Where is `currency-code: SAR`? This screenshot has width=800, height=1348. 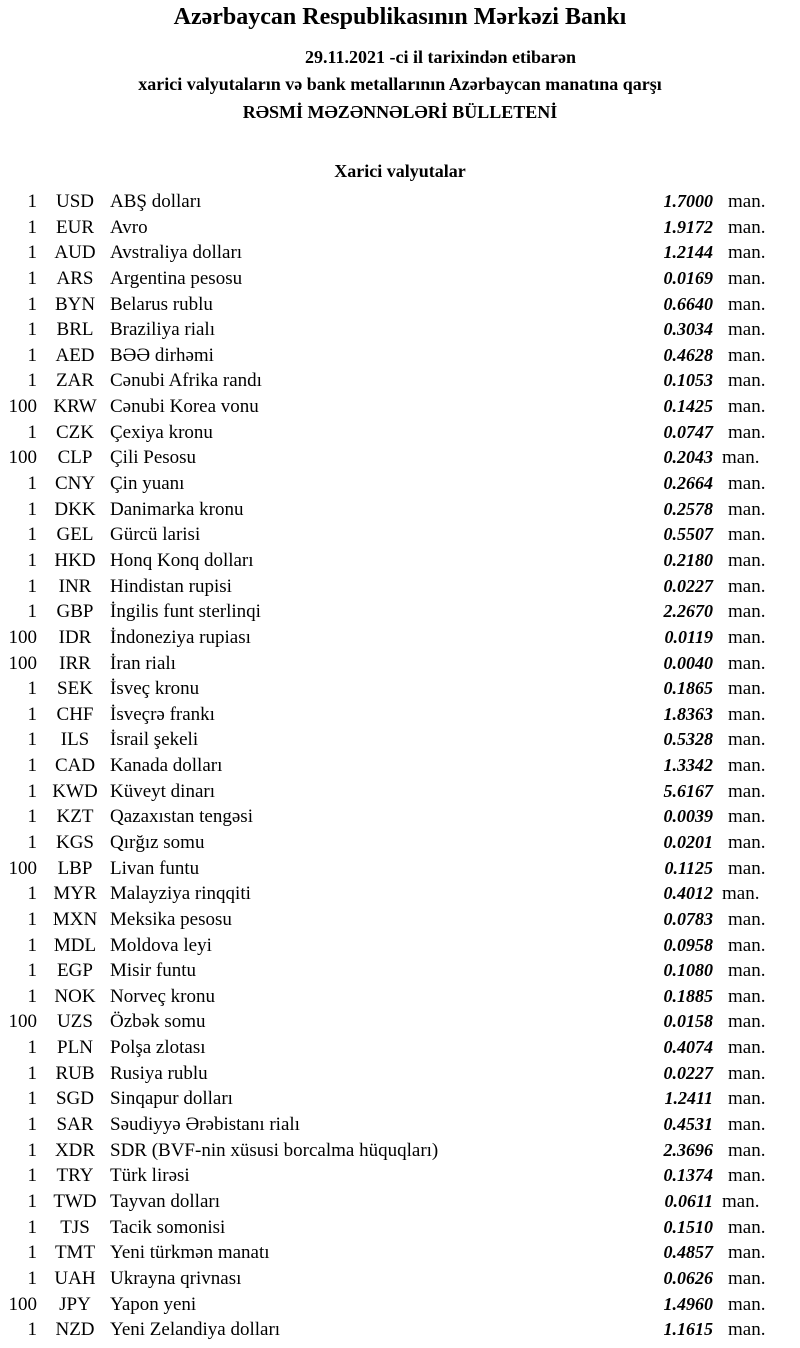
currency-code: SAR is located at coordinates (75, 1125).